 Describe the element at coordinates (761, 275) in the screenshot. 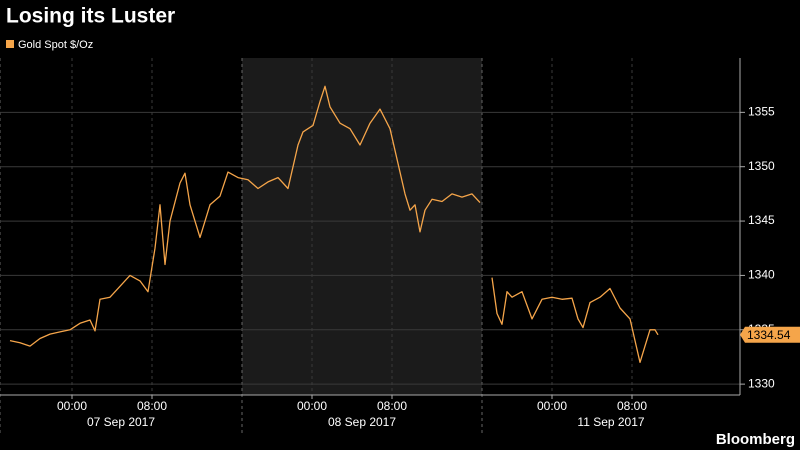

I see `y-tick-label: 1340` at that location.